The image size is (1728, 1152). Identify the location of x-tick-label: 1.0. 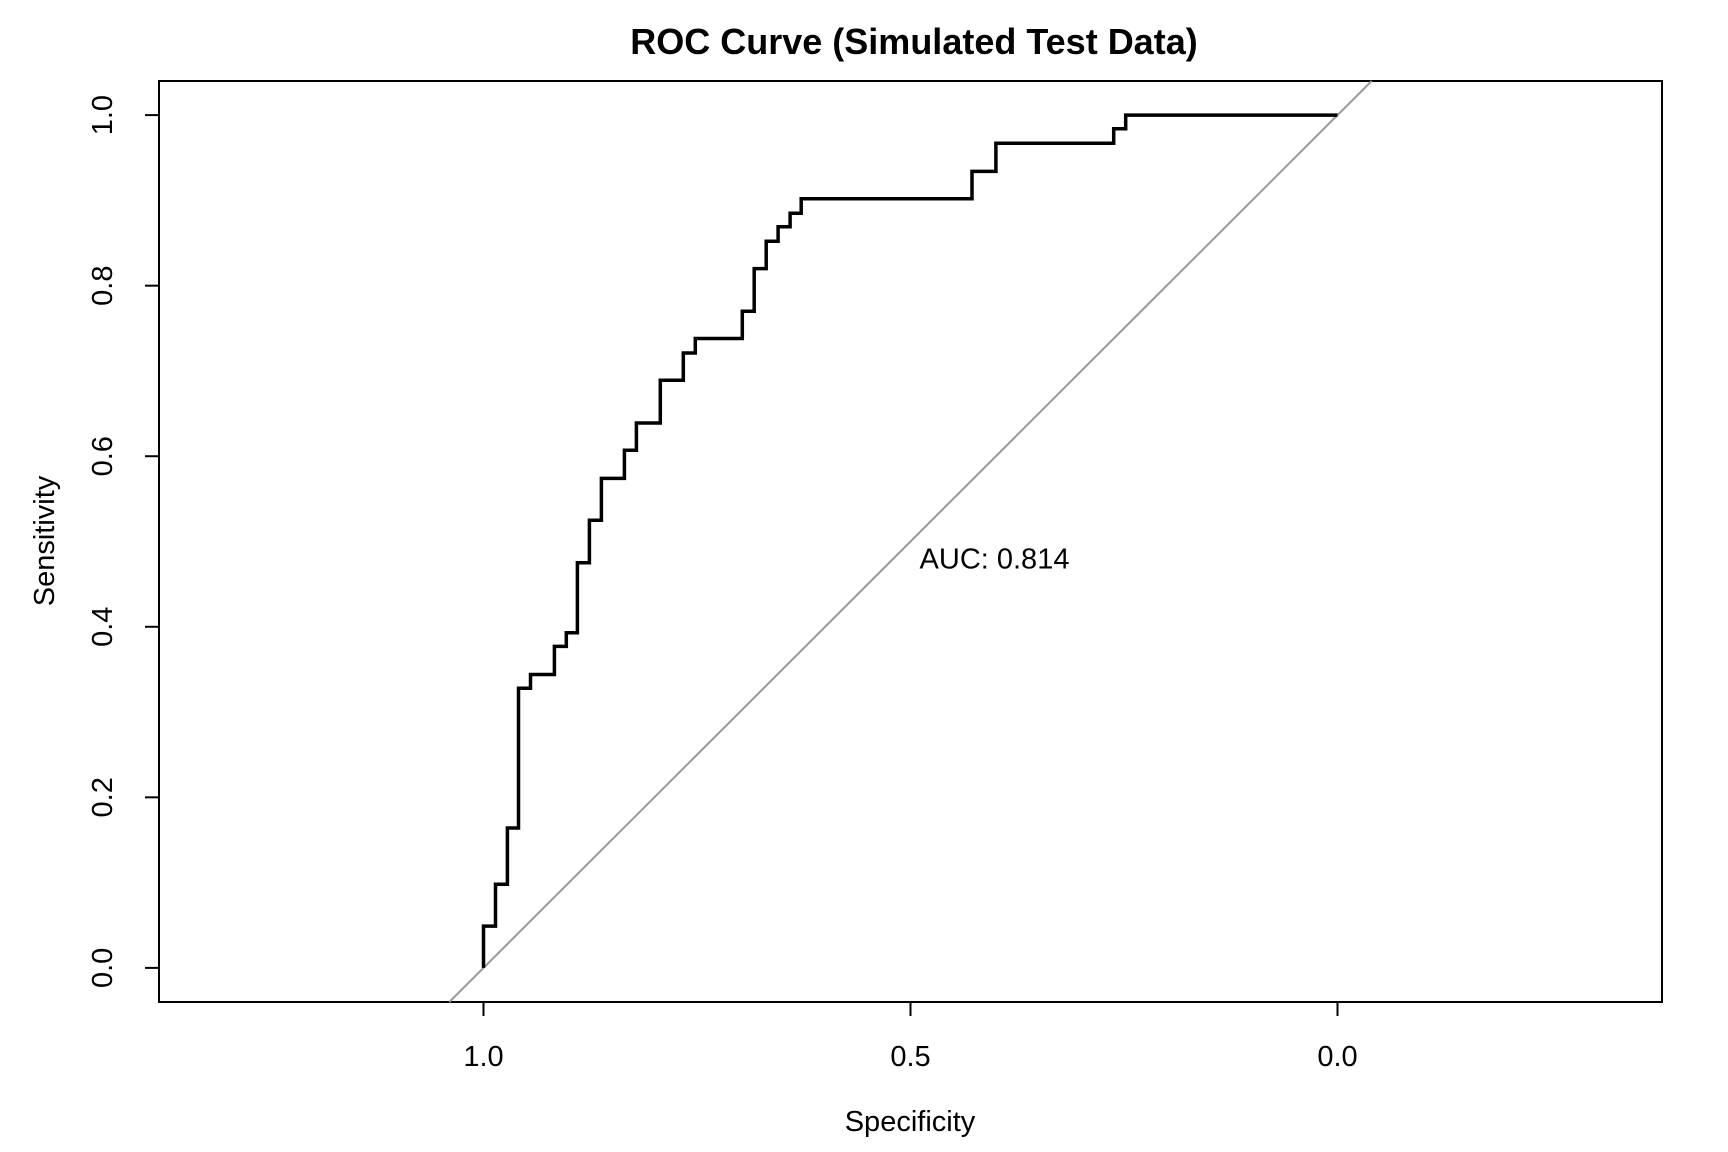
(483, 1057).